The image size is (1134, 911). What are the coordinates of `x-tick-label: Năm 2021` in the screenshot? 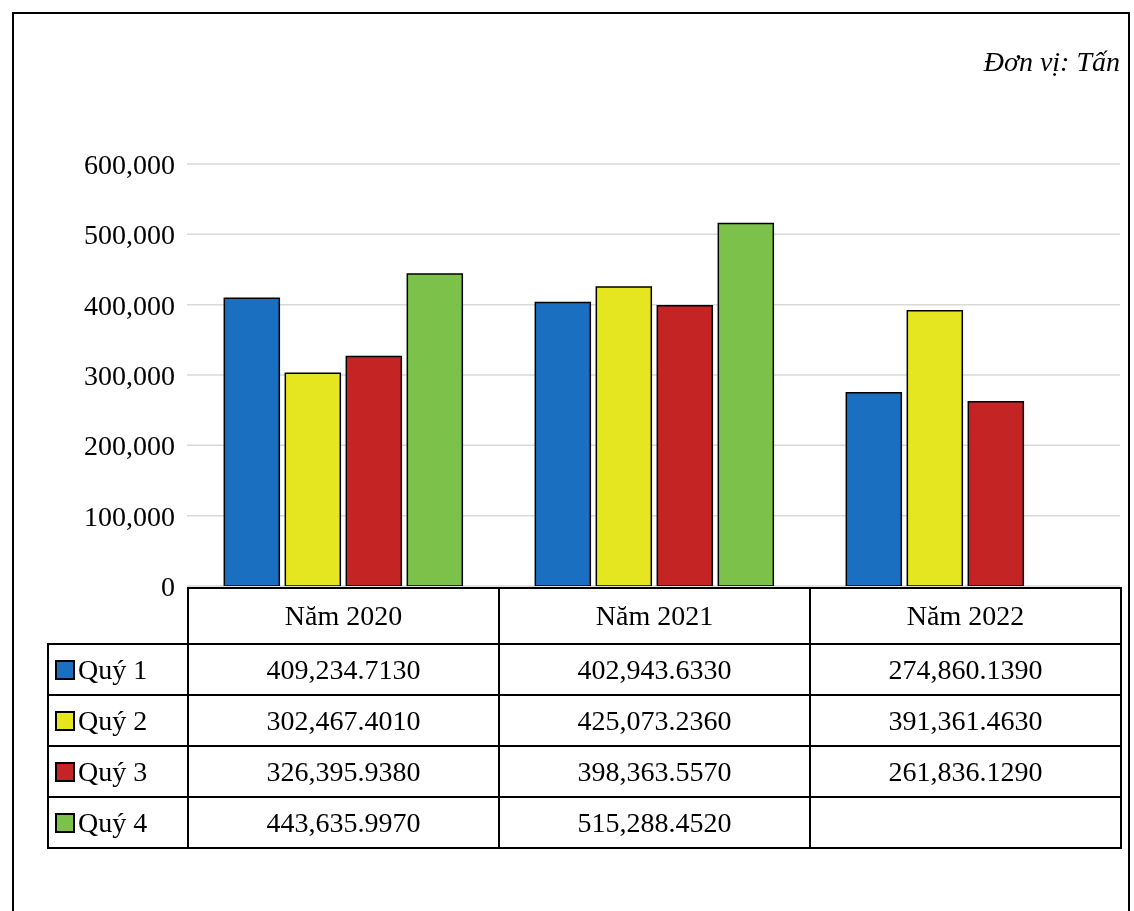 It's located at (654, 616).